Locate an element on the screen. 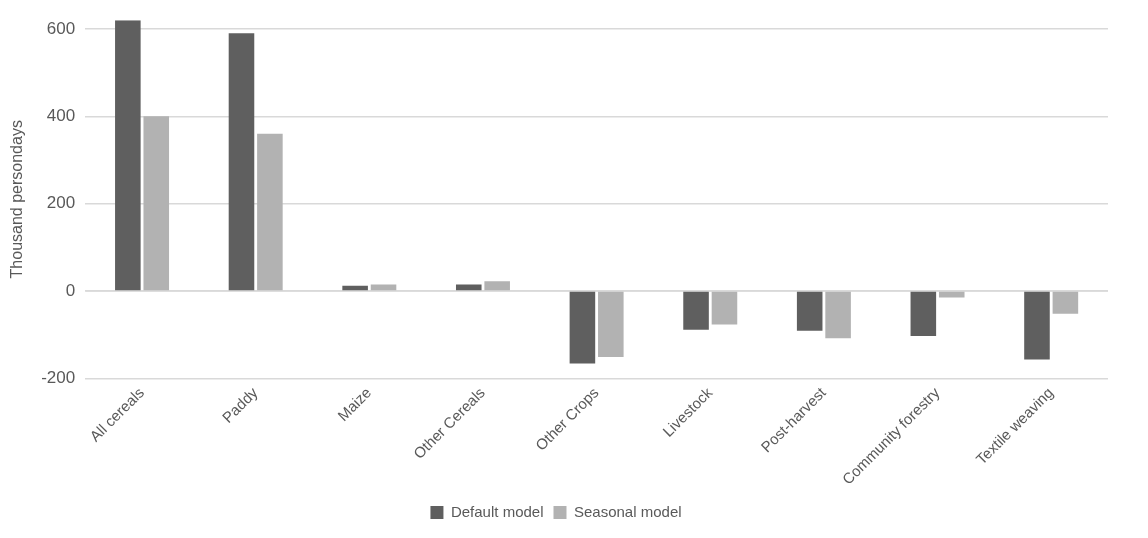 Image resolution: width=1148 pixels, height=538 pixels. y-tick-label: 0 is located at coordinates (70, 290).